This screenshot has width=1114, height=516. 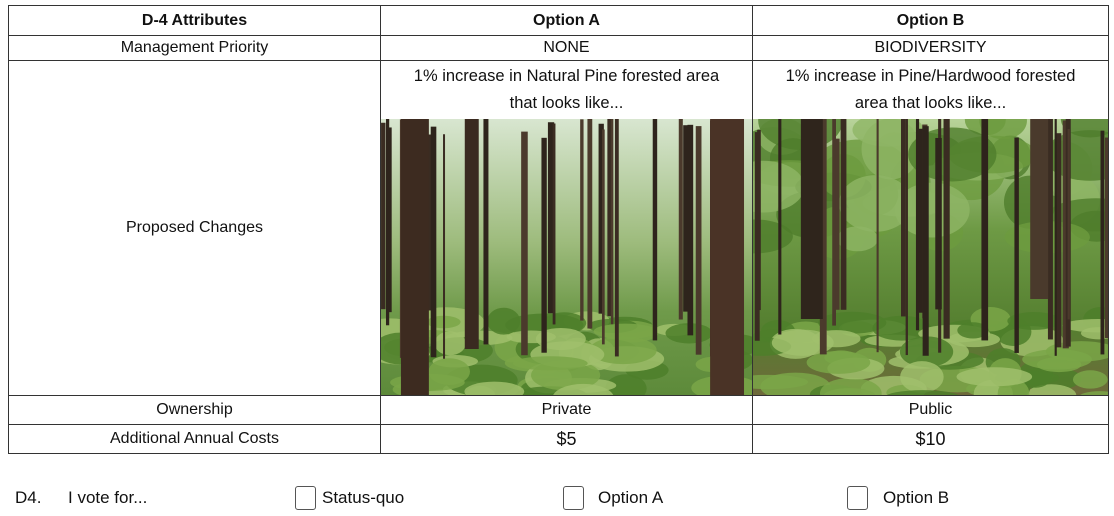 What do you see at coordinates (631, 497) in the screenshot?
I see `option-label: Option A` at bounding box center [631, 497].